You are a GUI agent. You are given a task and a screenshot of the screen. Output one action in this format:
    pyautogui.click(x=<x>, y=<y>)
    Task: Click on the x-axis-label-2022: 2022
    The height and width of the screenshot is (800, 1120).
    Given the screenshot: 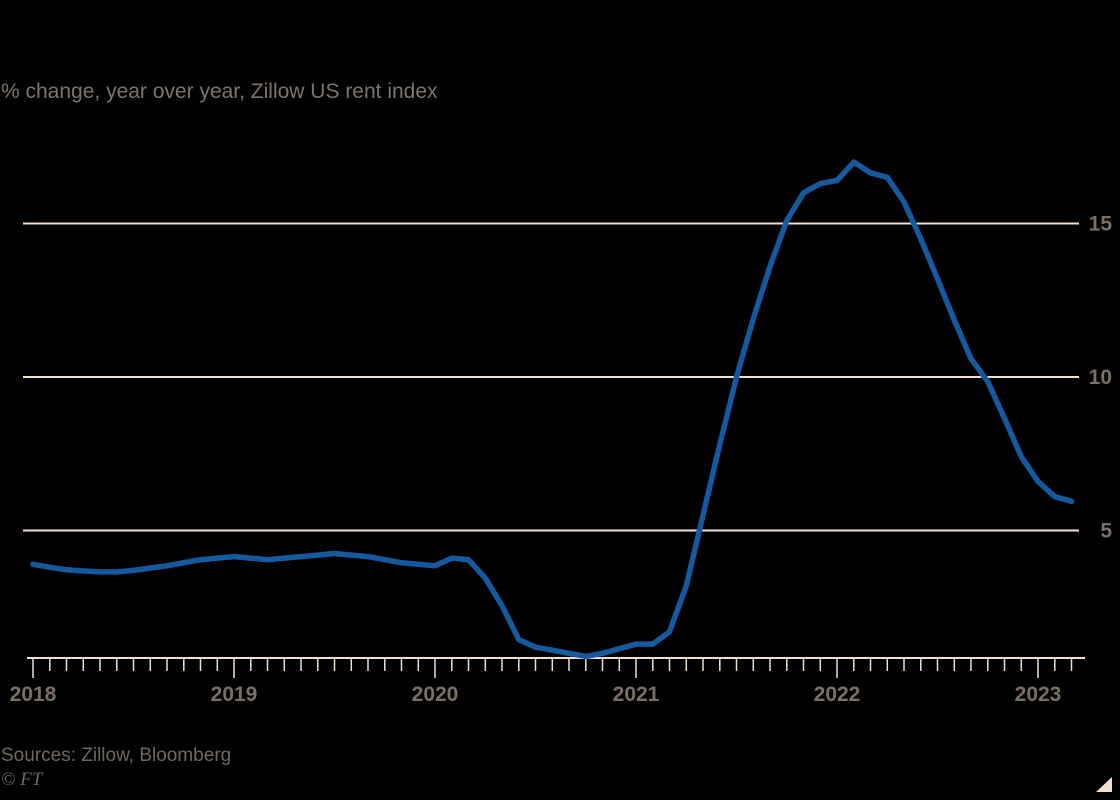 What is the action you would take?
    pyautogui.click(x=837, y=694)
    